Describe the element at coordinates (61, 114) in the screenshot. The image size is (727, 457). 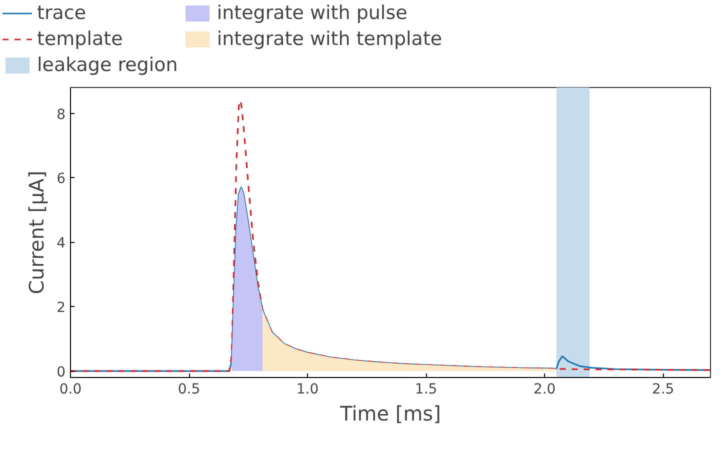
I see `y-tick-label: 8` at that location.